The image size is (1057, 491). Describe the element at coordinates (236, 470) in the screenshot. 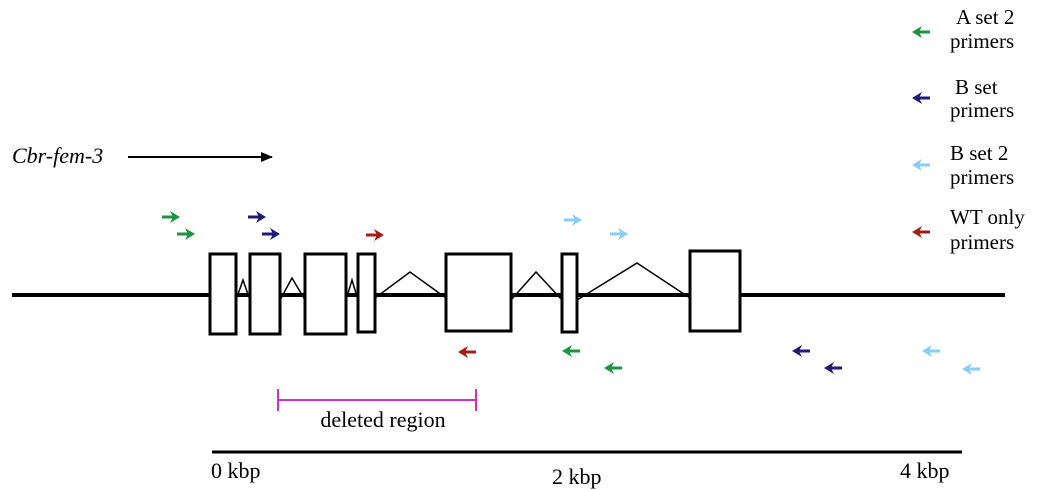

I see `scale-tick-0: 0 kbp` at that location.